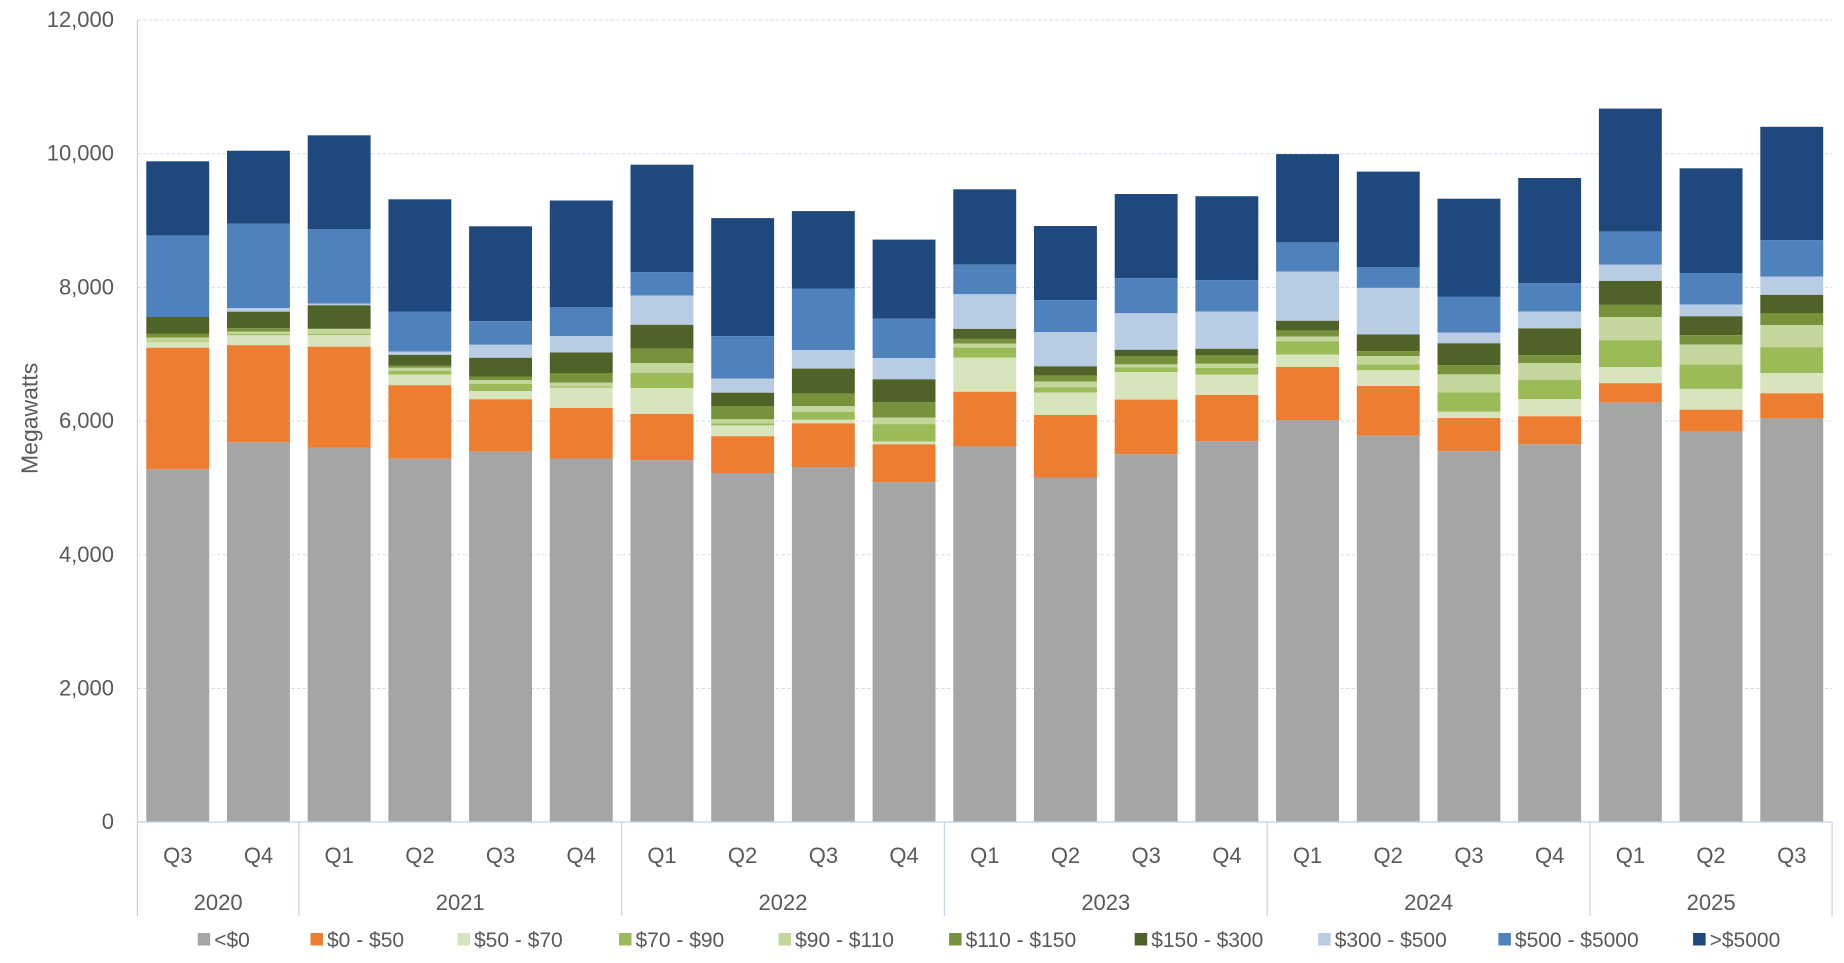 Image resolution: width=1844 pixels, height=963 pixels. What do you see at coordinates (86, 420) in the screenshot?
I see `svg-text: 6,000` at bounding box center [86, 420].